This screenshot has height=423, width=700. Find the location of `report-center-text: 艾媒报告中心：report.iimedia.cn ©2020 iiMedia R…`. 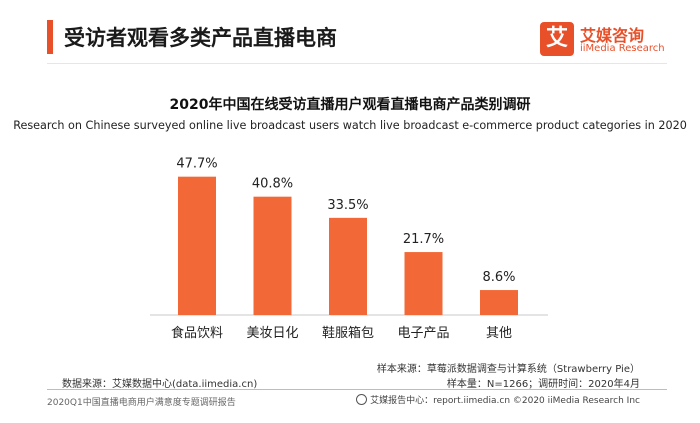

report-center-text: 艾媒报告中心：report.iimedia.cn ©2020 iiMedia R… is located at coordinates (505, 401).